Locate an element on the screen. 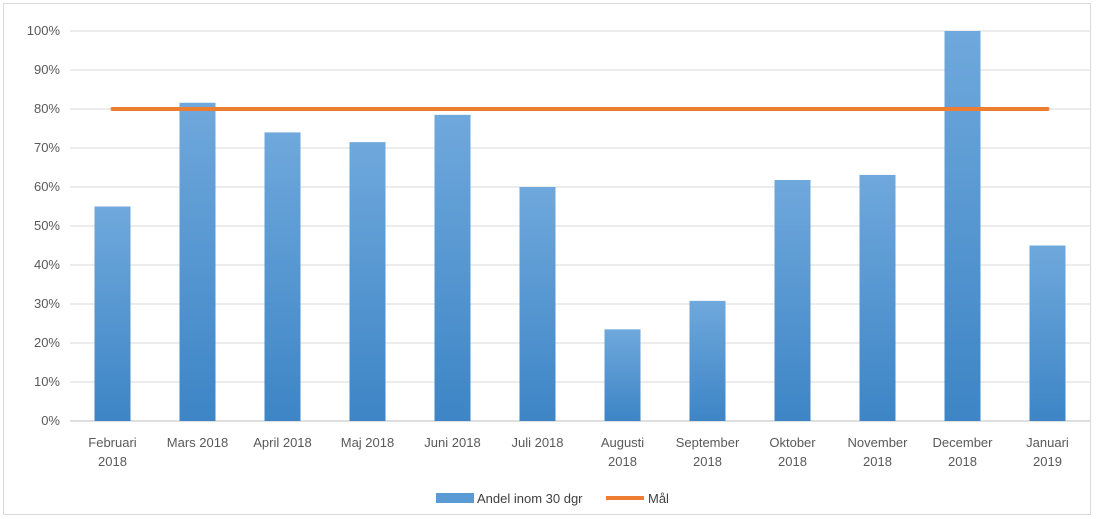 This screenshot has width=1096, height=519. x-tick-label: Februari 2018 is located at coordinates (112, 452).